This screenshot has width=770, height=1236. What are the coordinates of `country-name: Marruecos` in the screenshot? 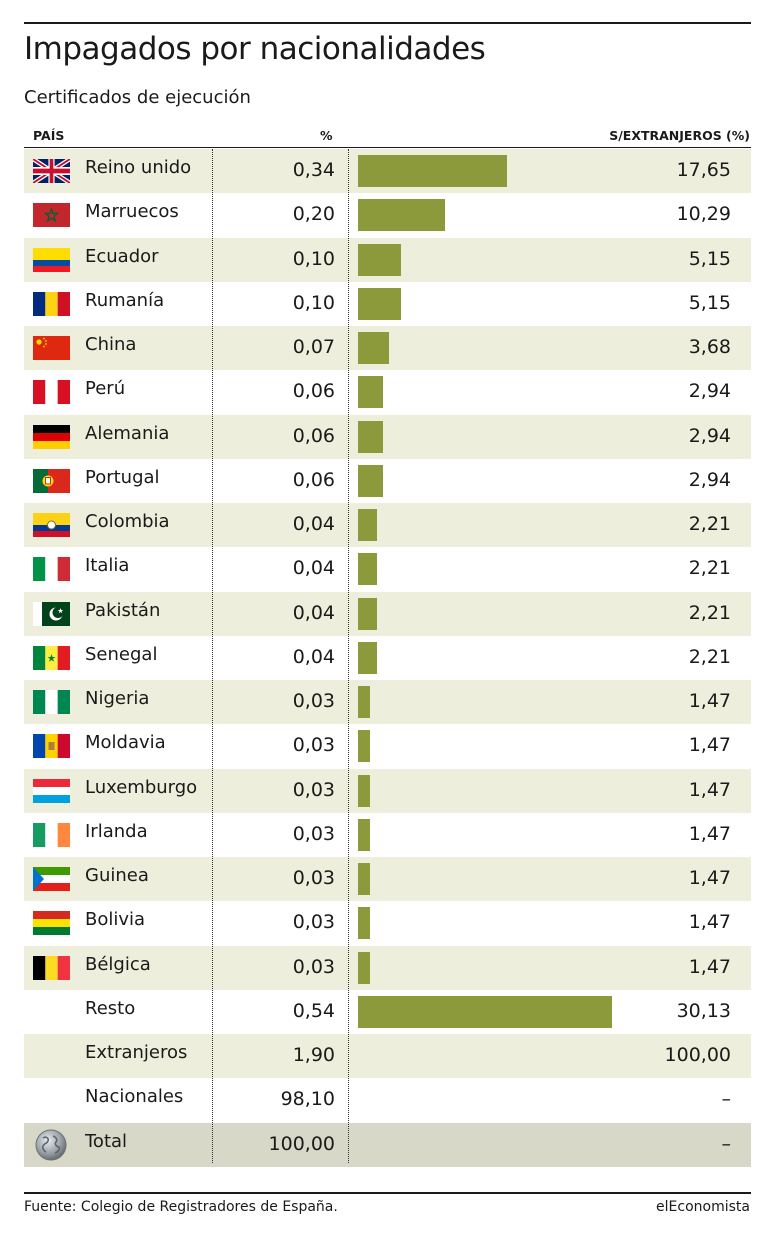 It's located at (132, 212).